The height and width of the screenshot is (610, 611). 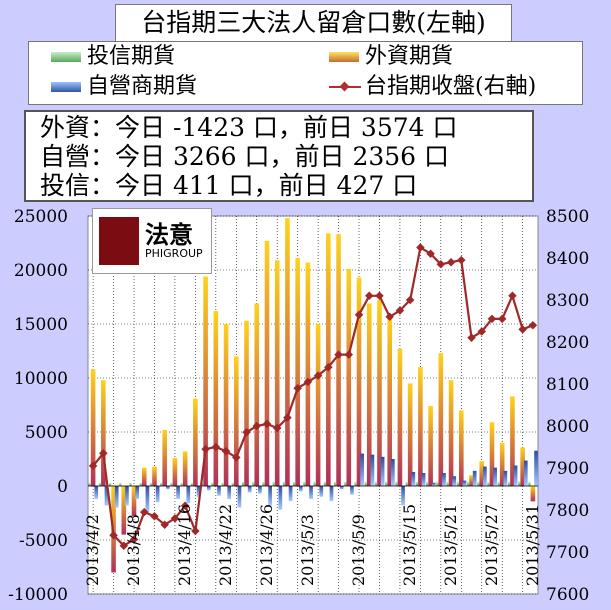 What do you see at coordinates (41, 271) in the screenshot?
I see `left-tick-label: 20000` at bounding box center [41, 271].